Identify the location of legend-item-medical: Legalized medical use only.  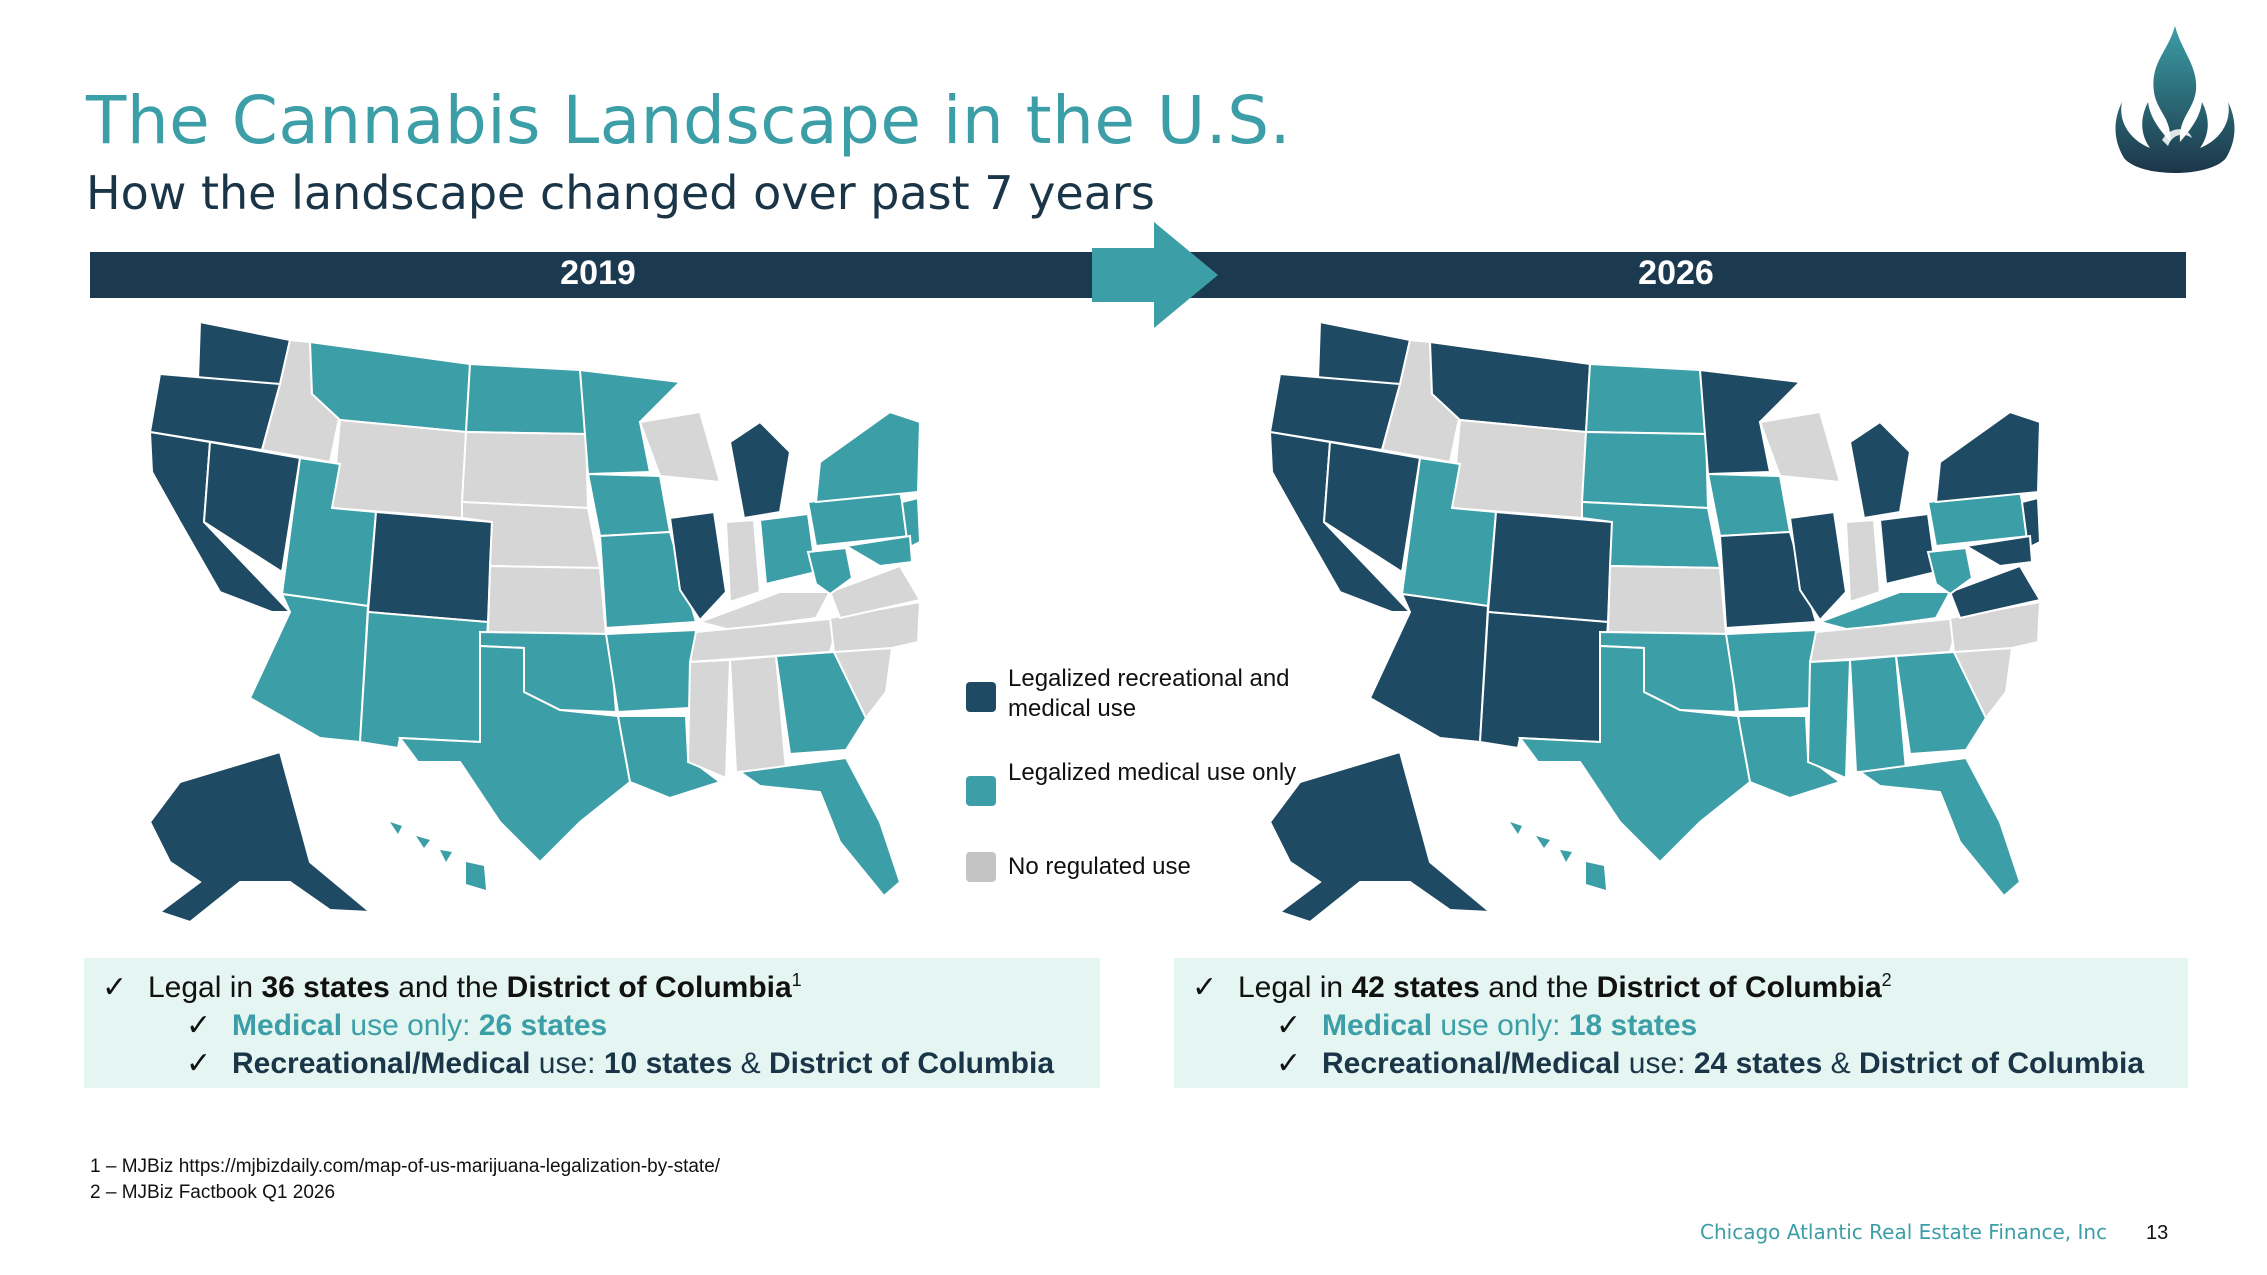
(1131, 805).